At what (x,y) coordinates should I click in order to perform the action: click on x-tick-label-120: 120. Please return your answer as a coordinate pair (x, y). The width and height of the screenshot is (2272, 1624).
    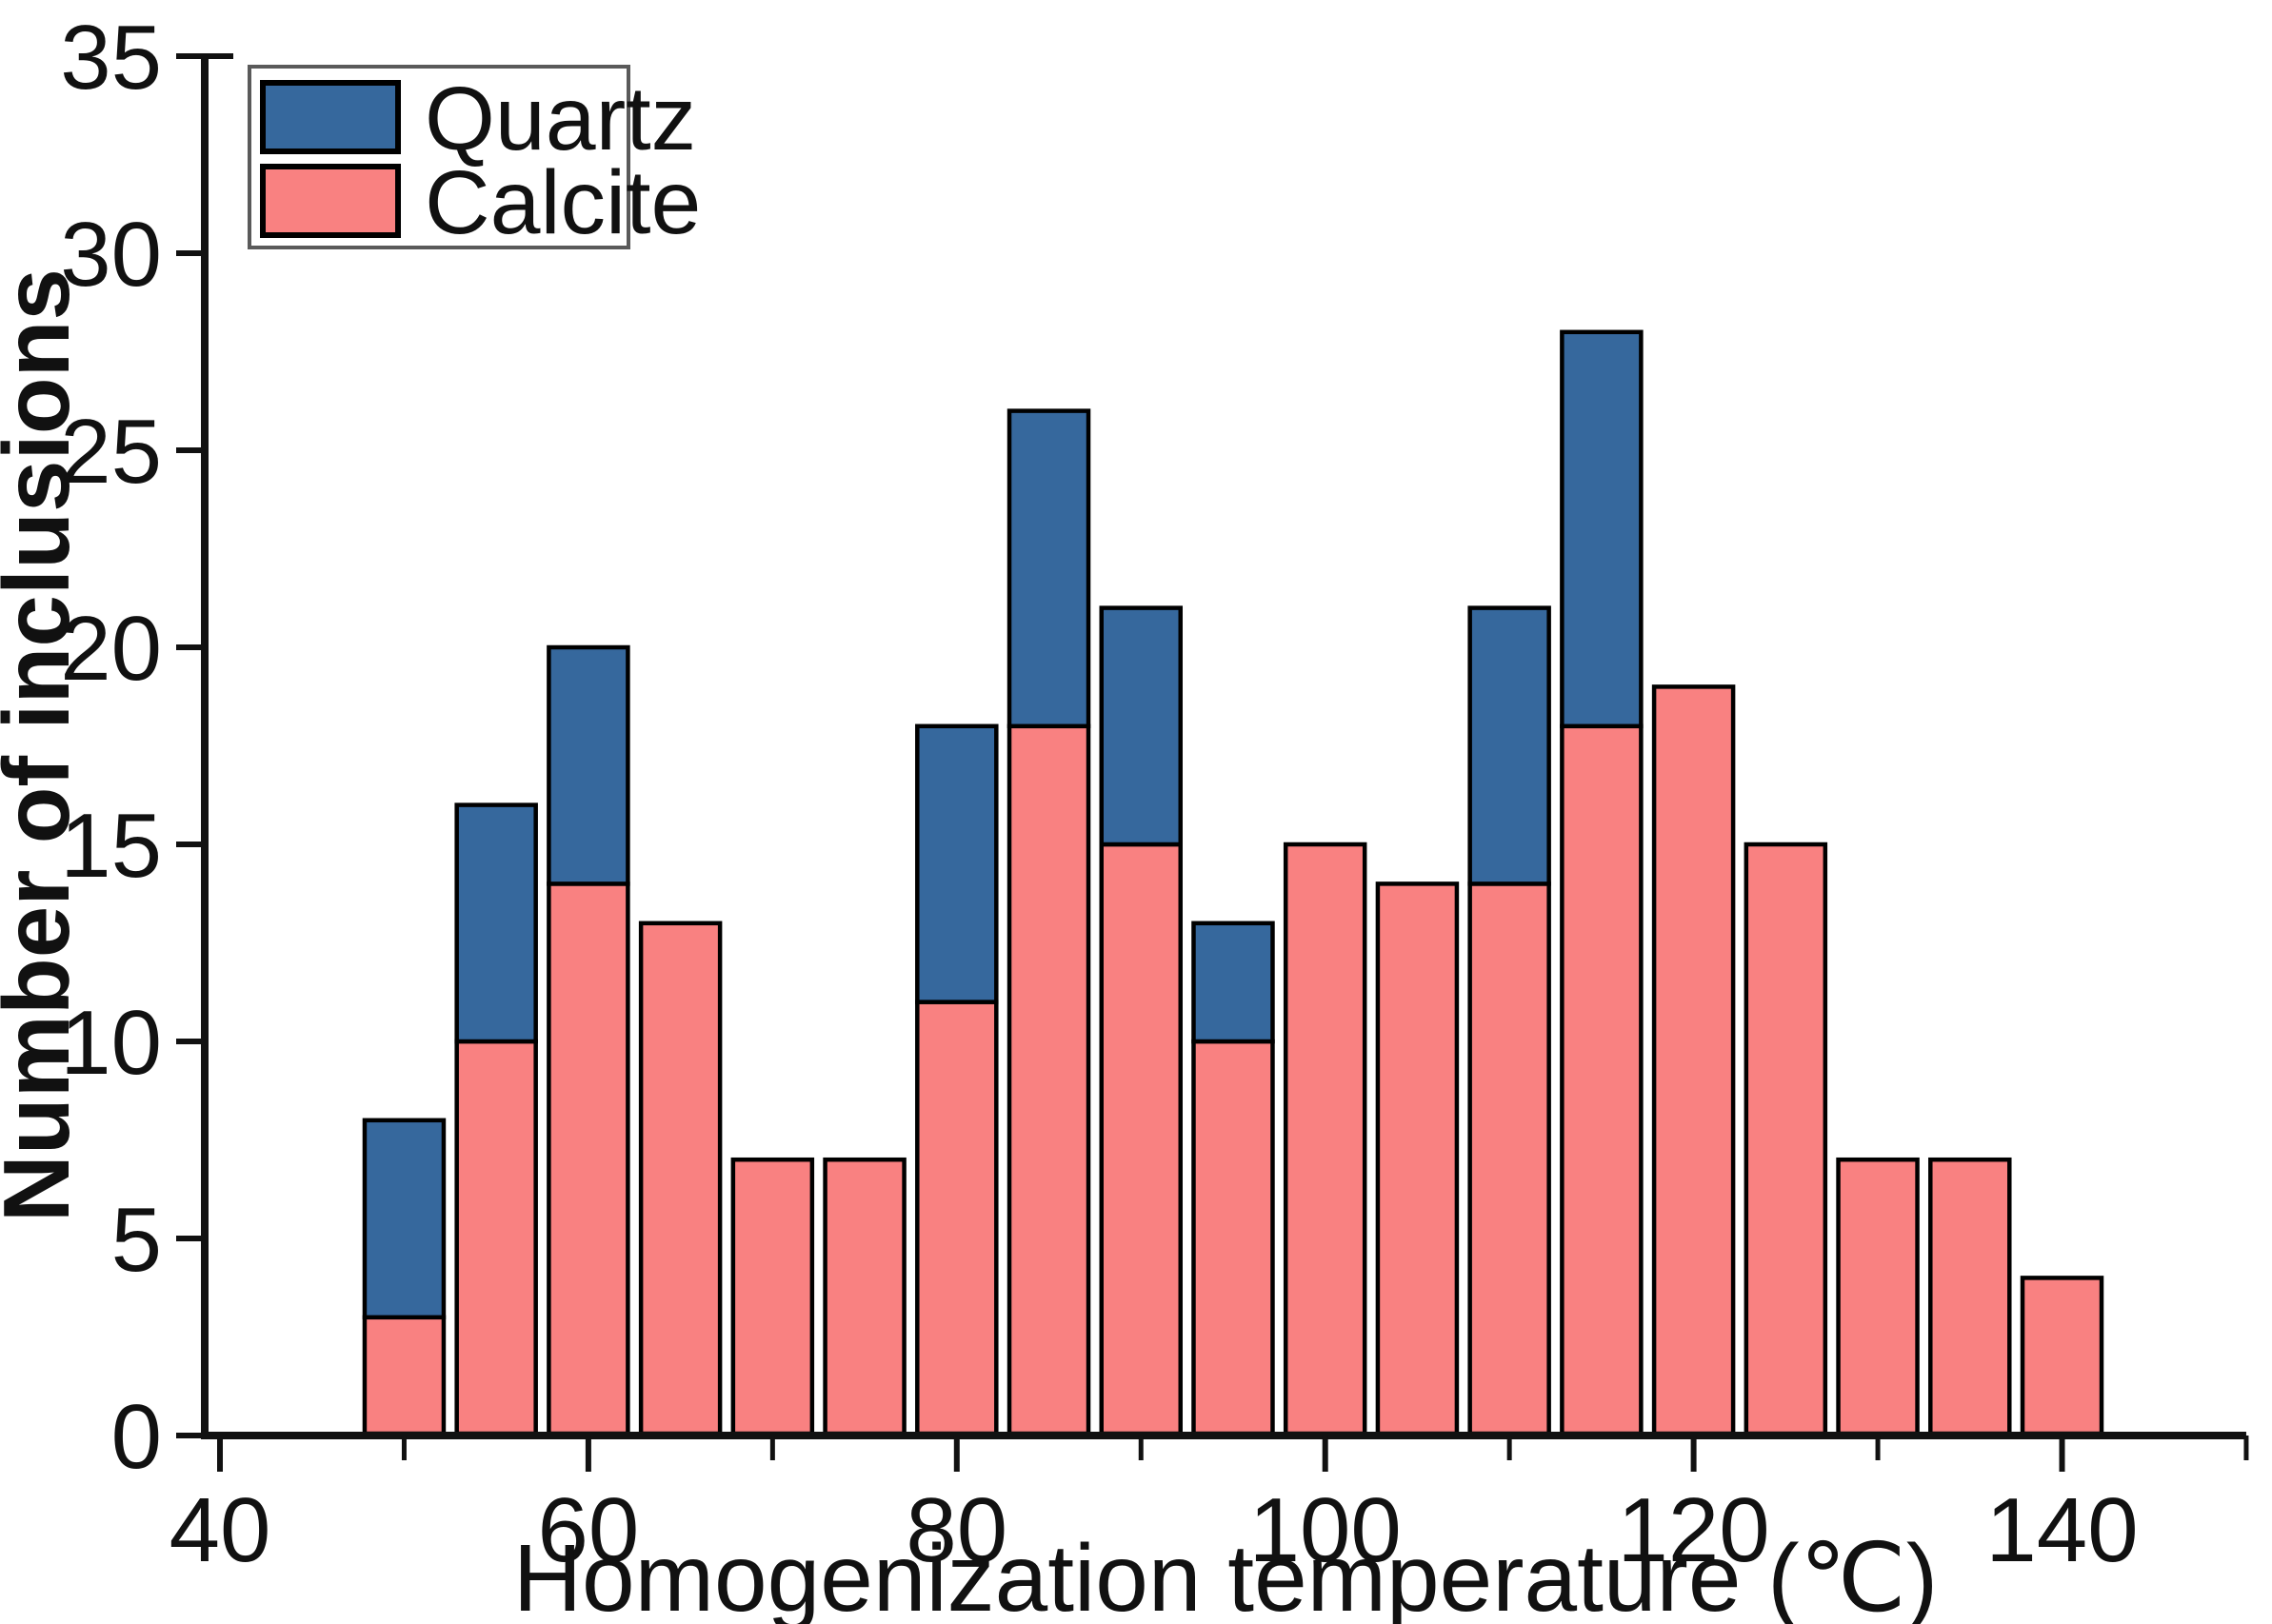
    Looking at the image, I should click on (1694, 1530).